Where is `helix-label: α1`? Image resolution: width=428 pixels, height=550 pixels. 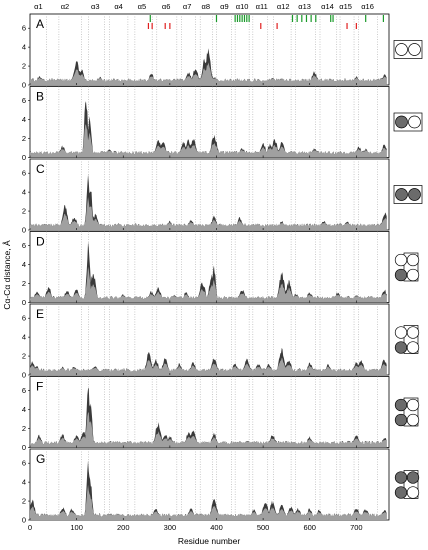 helix-label: α1 is located at coordinates (38, 6).